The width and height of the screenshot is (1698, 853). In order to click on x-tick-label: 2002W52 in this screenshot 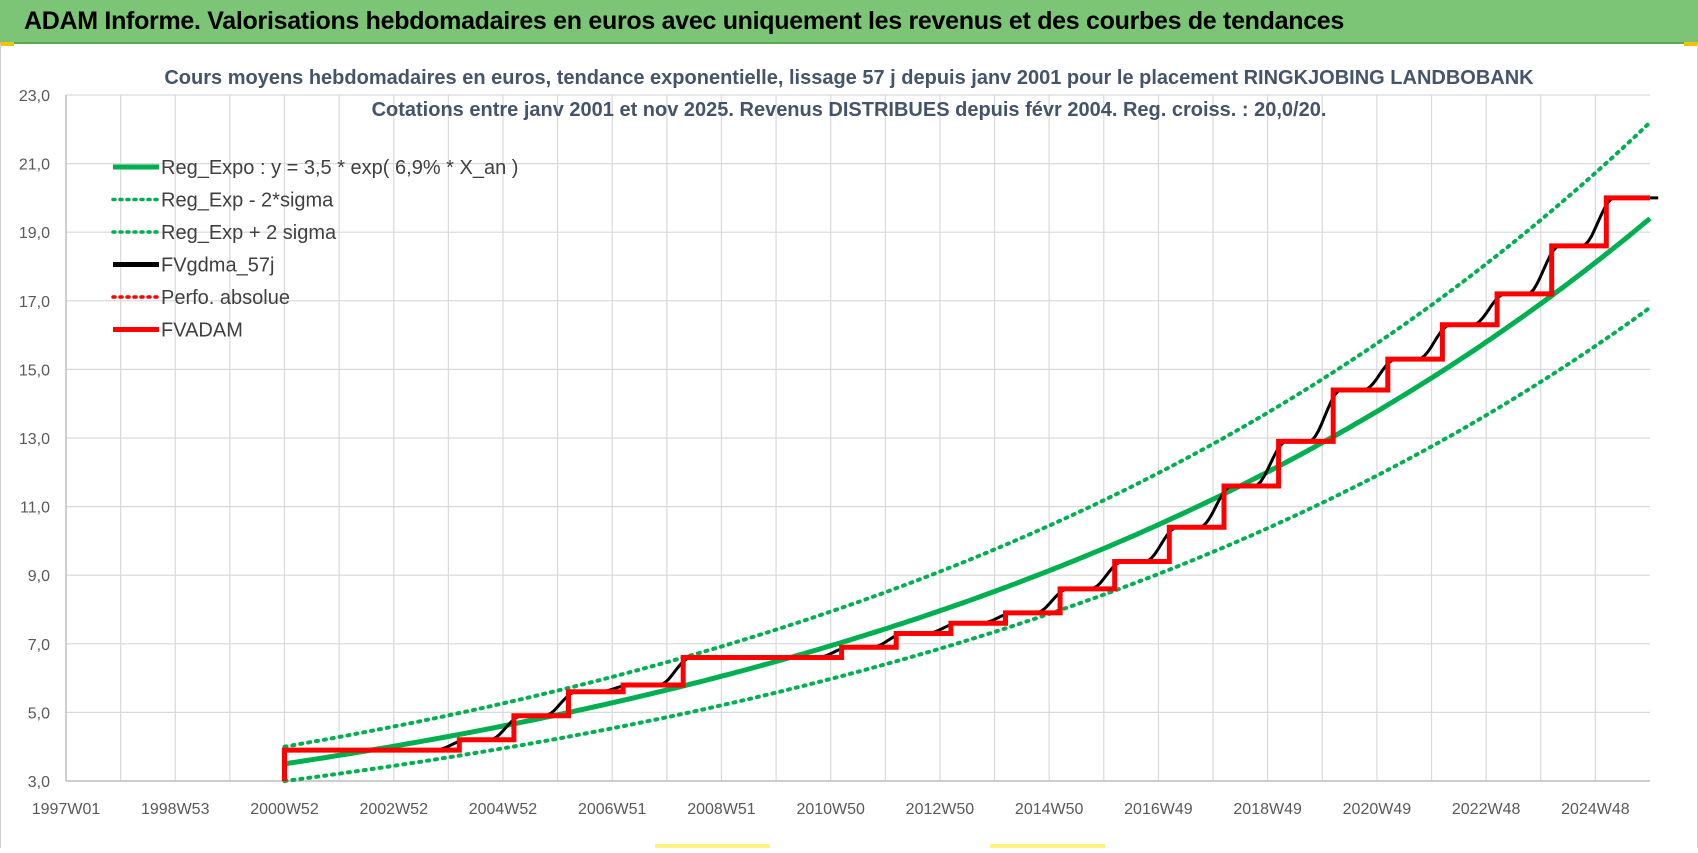, I will do `click(393, 809)`.